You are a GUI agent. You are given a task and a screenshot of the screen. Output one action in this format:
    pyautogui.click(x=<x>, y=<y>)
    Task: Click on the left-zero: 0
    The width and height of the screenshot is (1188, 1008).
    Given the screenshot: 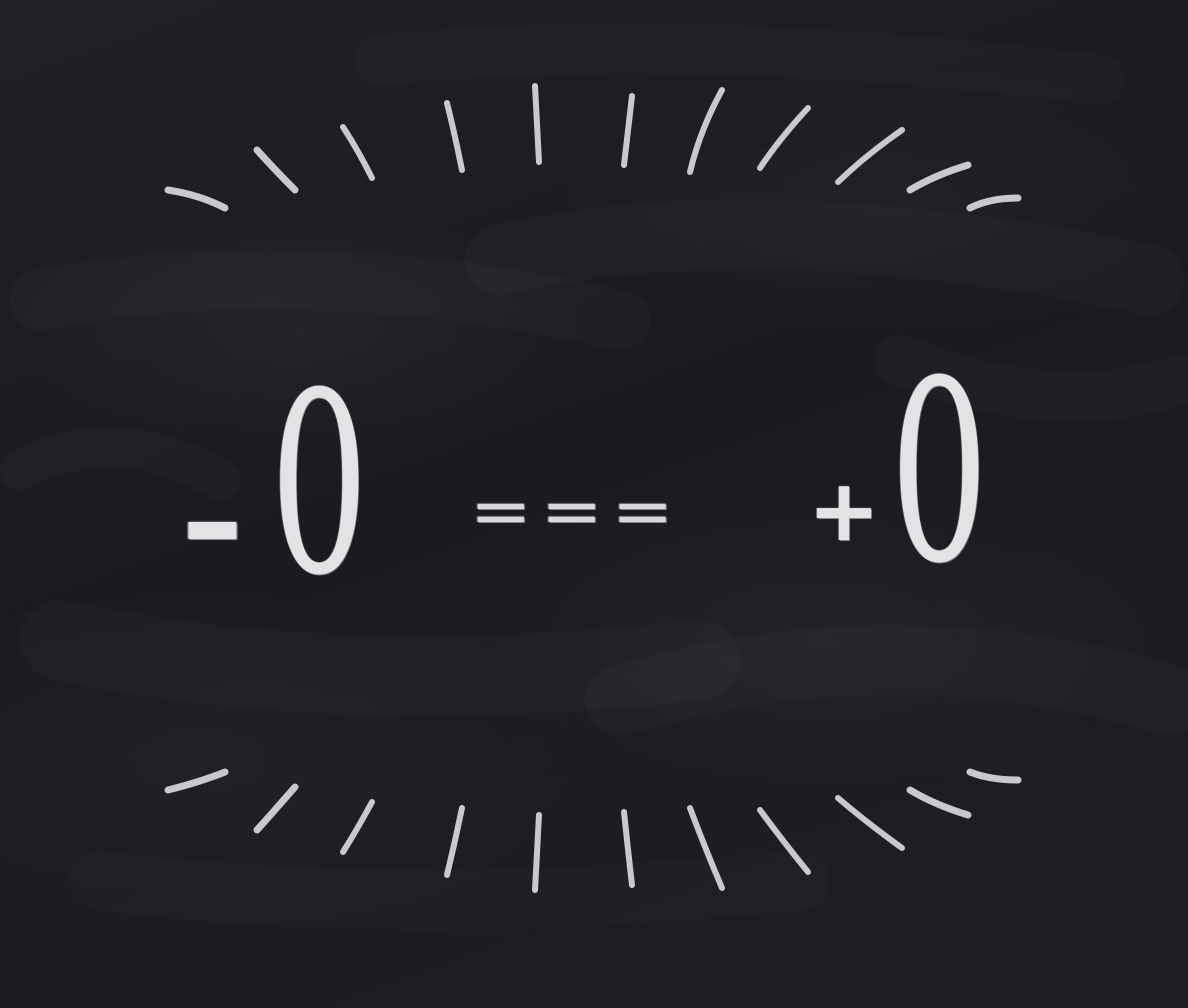 What is the action you would take?
    pyautogui.click(x=319, y=484)
    